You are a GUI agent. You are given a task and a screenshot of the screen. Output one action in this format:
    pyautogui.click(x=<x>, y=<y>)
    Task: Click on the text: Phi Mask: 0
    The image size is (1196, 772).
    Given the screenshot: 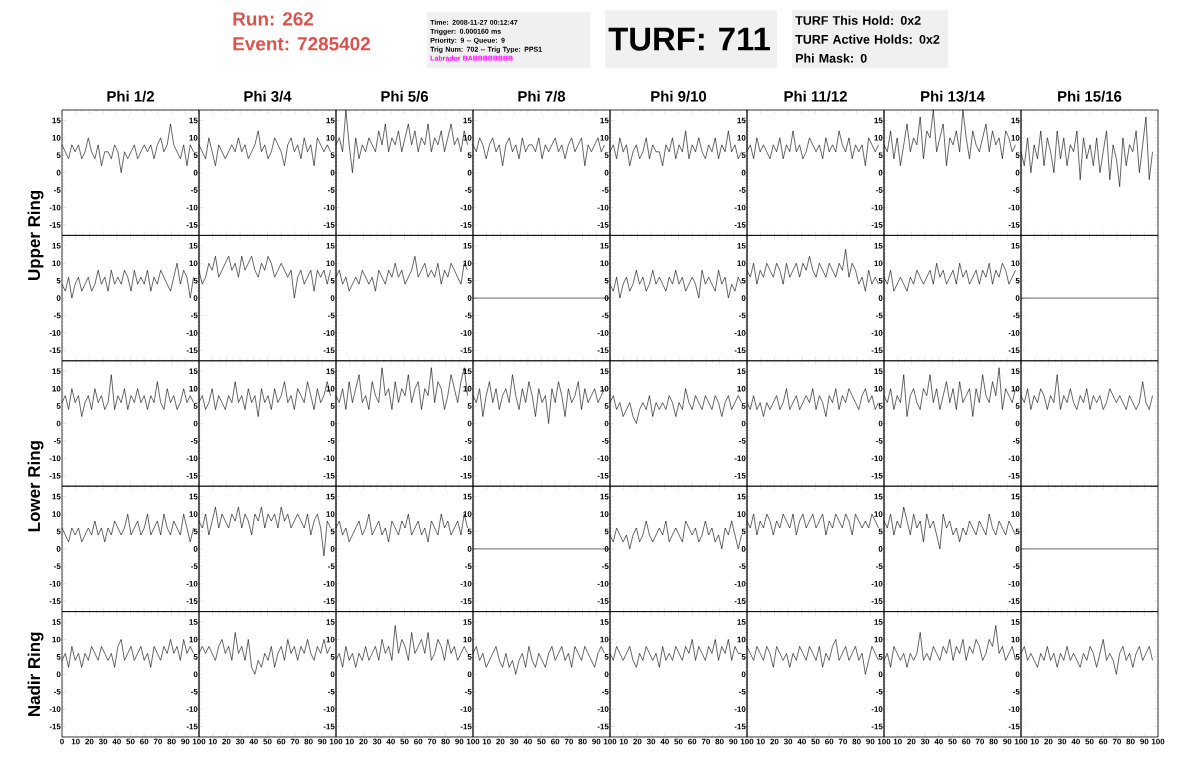 What is the action you would take?
    pyautogui.click(x=831, y=58)
    